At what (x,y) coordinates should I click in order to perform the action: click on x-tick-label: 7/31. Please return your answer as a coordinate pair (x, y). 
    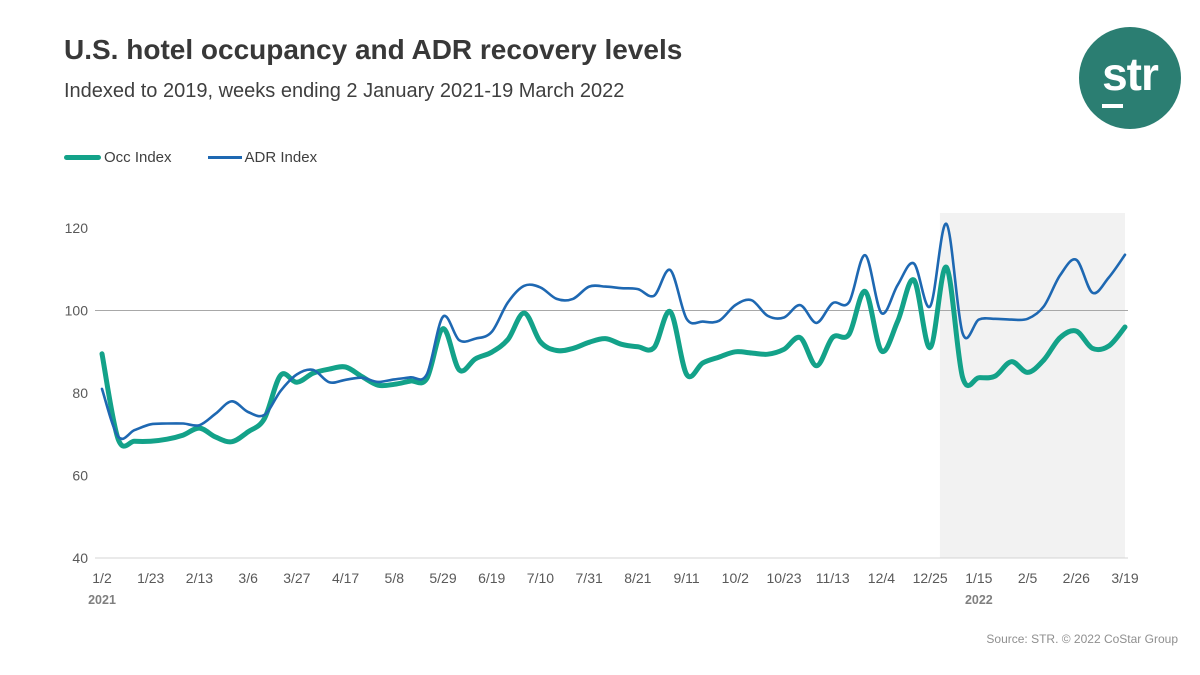
    Looking at the image, I should click on (589, 578).